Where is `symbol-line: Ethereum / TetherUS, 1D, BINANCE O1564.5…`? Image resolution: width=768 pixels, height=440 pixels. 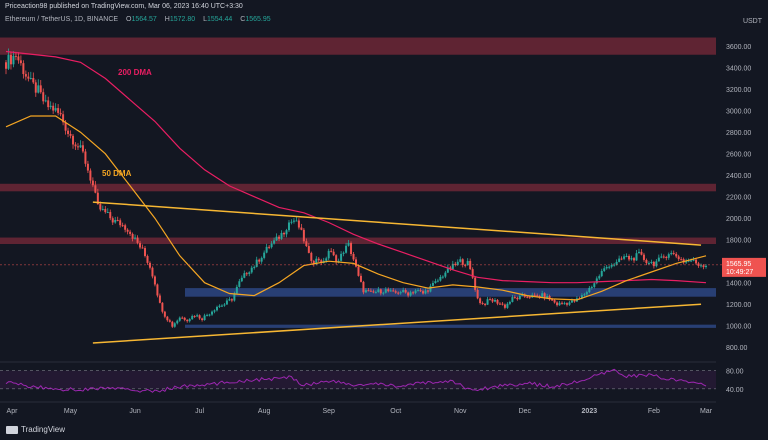
symbol-line: Ethereum / TetherUS, 1D, BINANCE O1564.5… is located at coordinates (138, 19).